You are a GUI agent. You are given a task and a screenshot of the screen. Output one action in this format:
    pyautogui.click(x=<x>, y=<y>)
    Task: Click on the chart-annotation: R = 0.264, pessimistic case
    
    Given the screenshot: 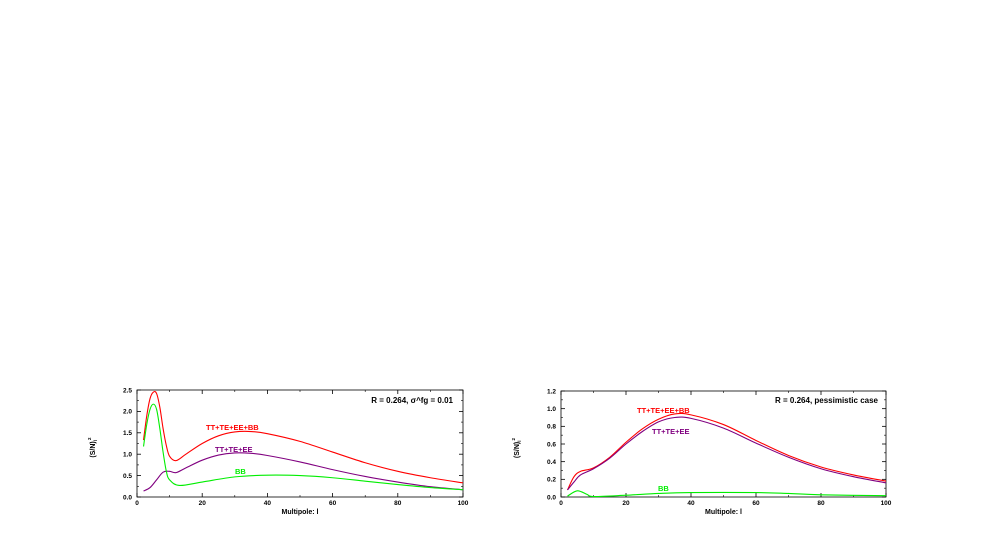 What is the action you would take?
    pyautogui.click(x=827, y=400)
    